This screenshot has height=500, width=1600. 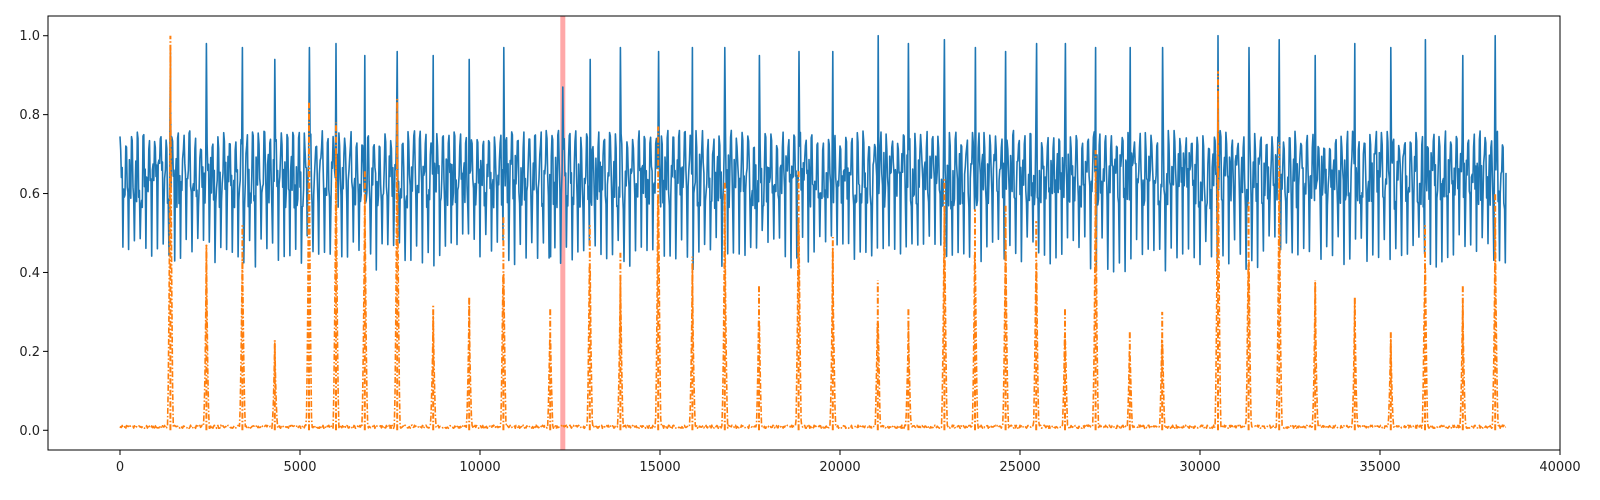 I want to click on y-tick-label: 0.8, so click(x=29, y=115).